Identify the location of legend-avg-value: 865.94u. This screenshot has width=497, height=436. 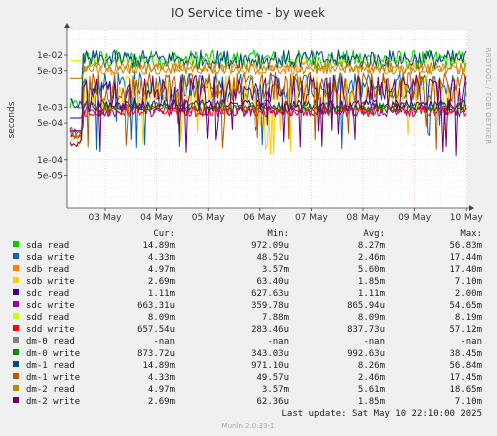
(366, 306).